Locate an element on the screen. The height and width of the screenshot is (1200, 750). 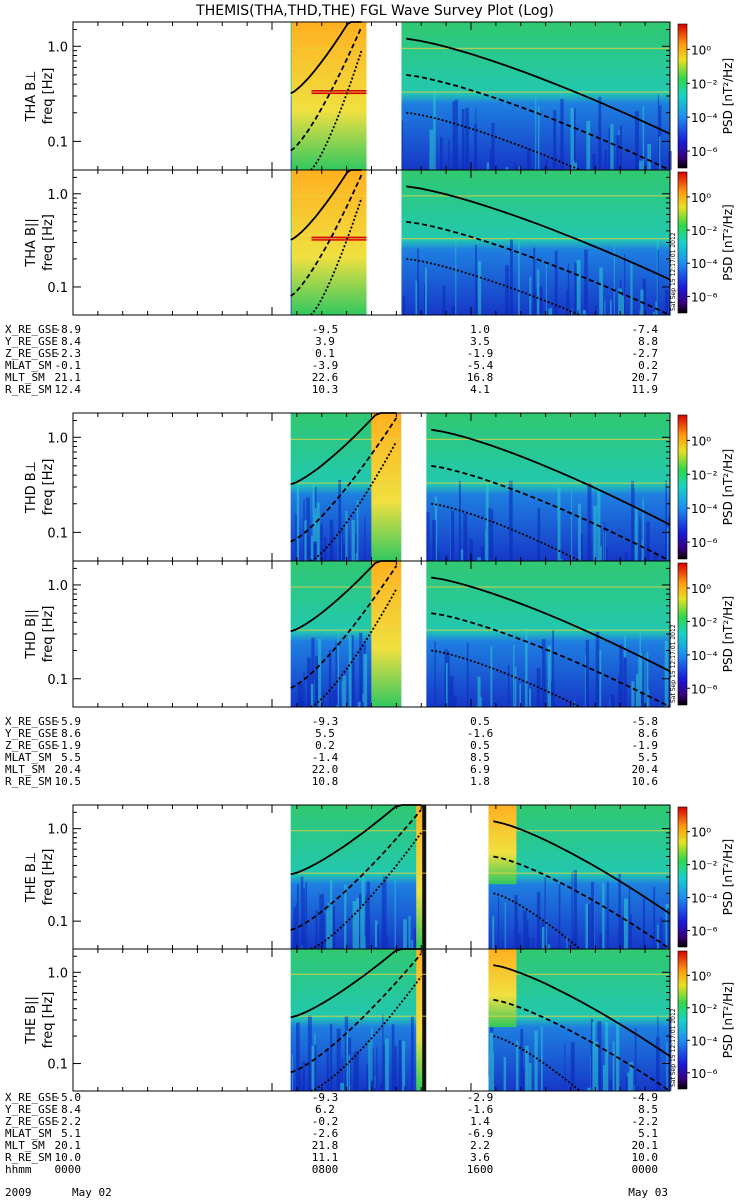
orbit-row-value: 1.4 is located at coordinates (480, 1121).